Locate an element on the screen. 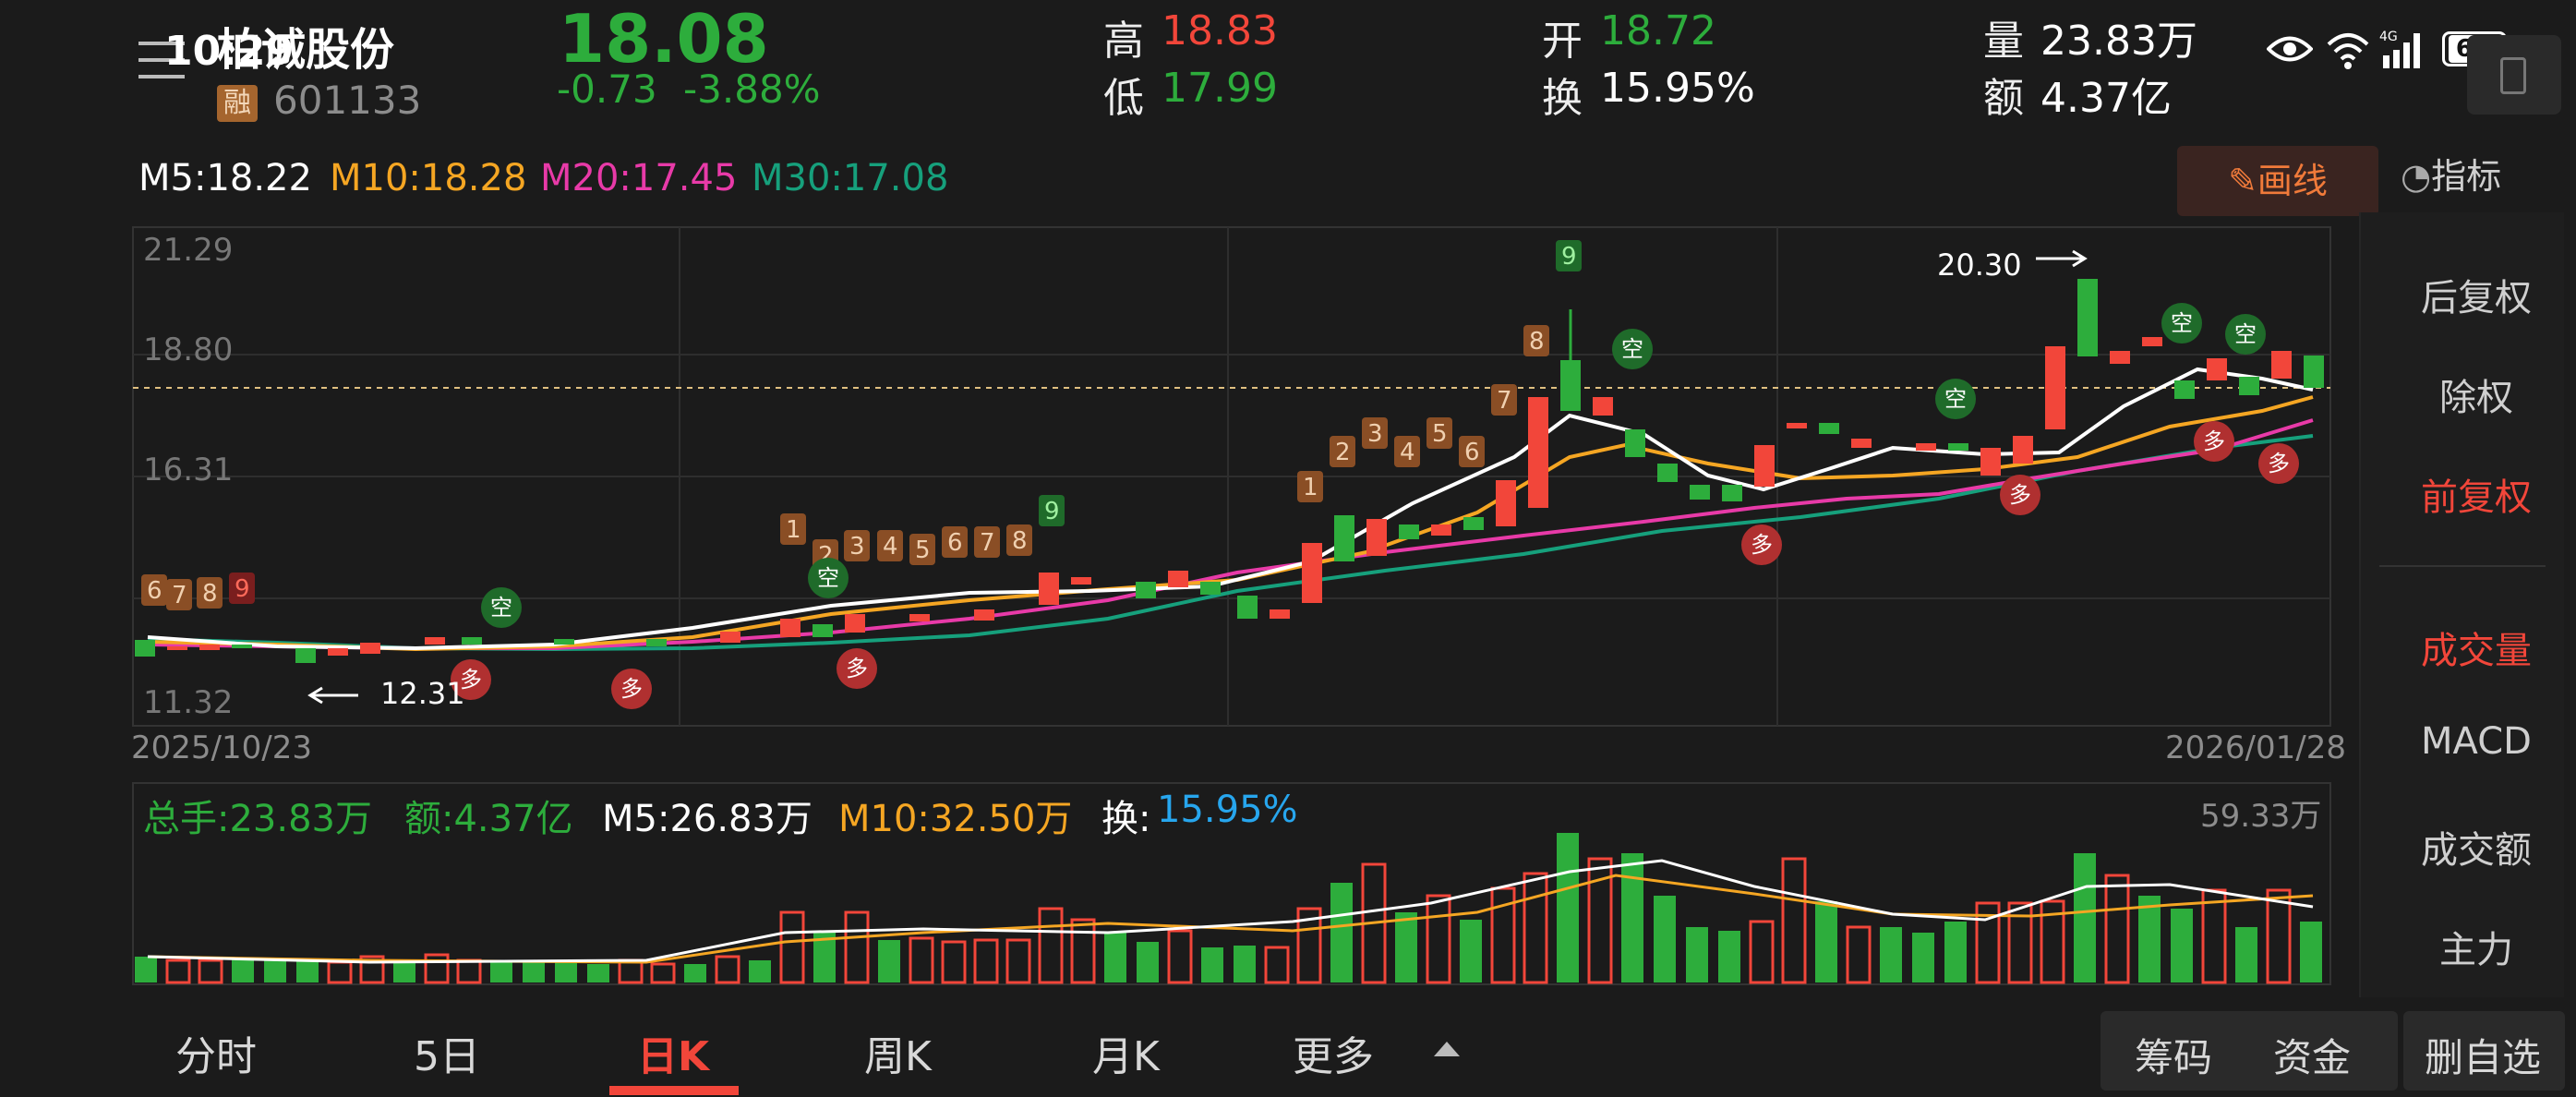 This screenshot has height=1097, width=2576. rotate-icon is located at coordinates (2513, 75).